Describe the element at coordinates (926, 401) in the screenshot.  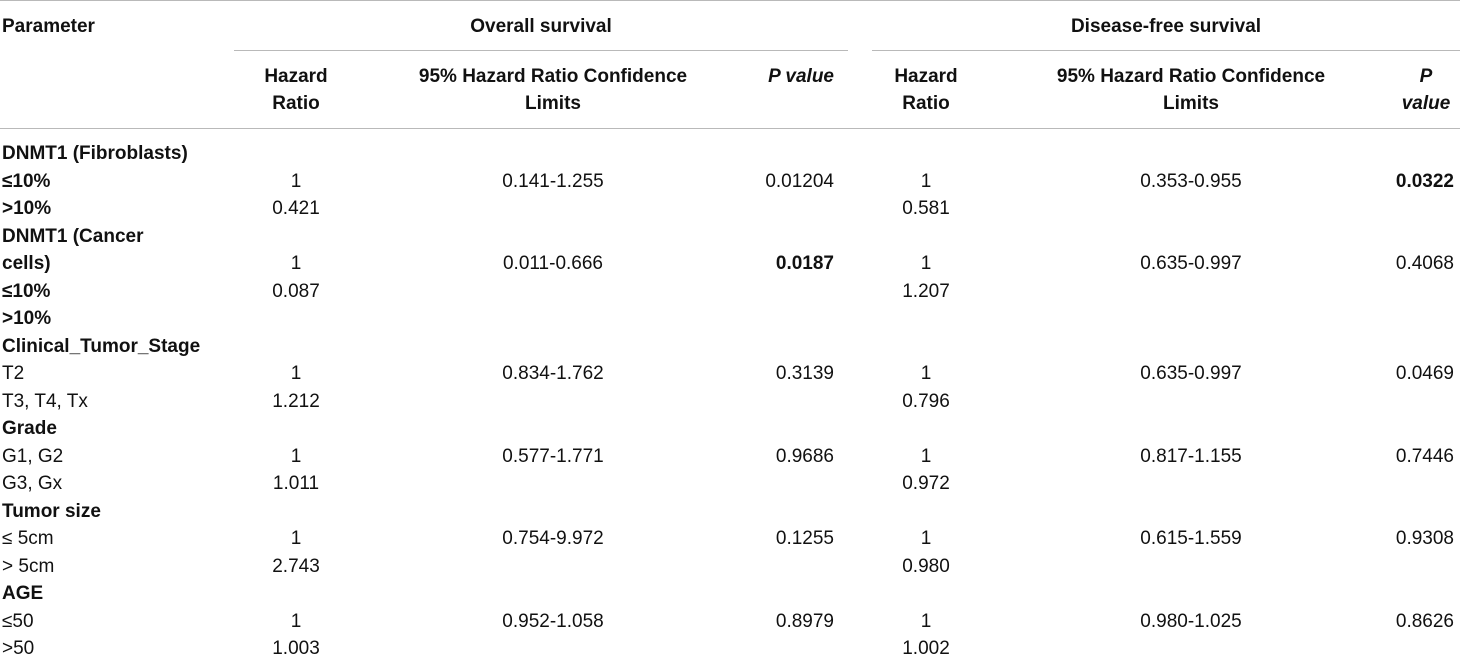
I see `cell-dfs-hr: 0.796` at that location.